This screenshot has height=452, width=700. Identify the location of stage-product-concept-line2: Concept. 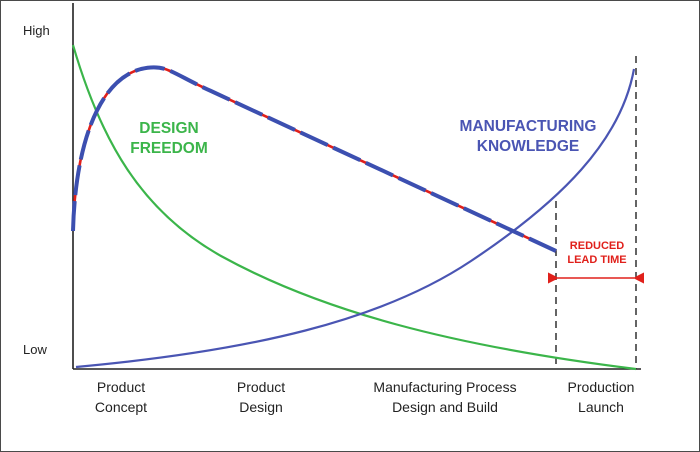
(121, 407).